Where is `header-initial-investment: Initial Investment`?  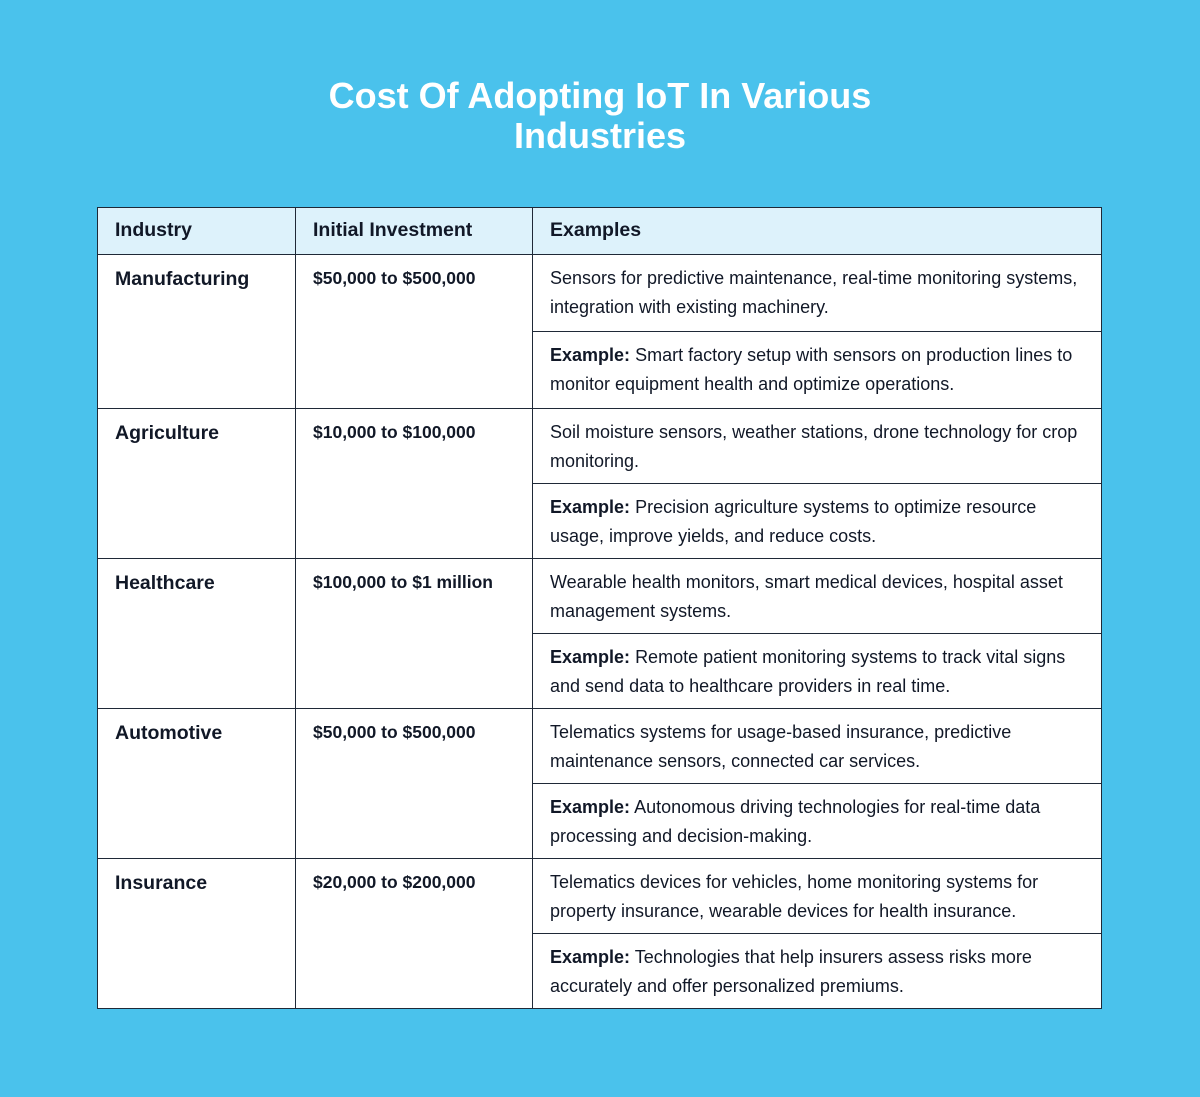
header-initial-investment: Initial Investment is located at coordinates (414, 231).